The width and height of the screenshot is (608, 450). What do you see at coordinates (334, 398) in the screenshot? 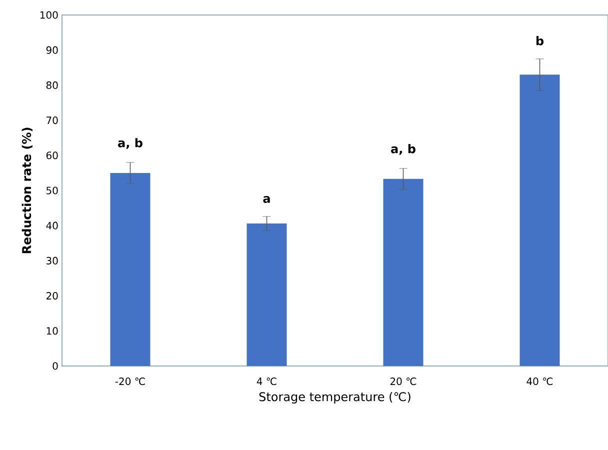
I see `x-axis-title: Storage temperature (℃)` at bounding box center [334, 398].